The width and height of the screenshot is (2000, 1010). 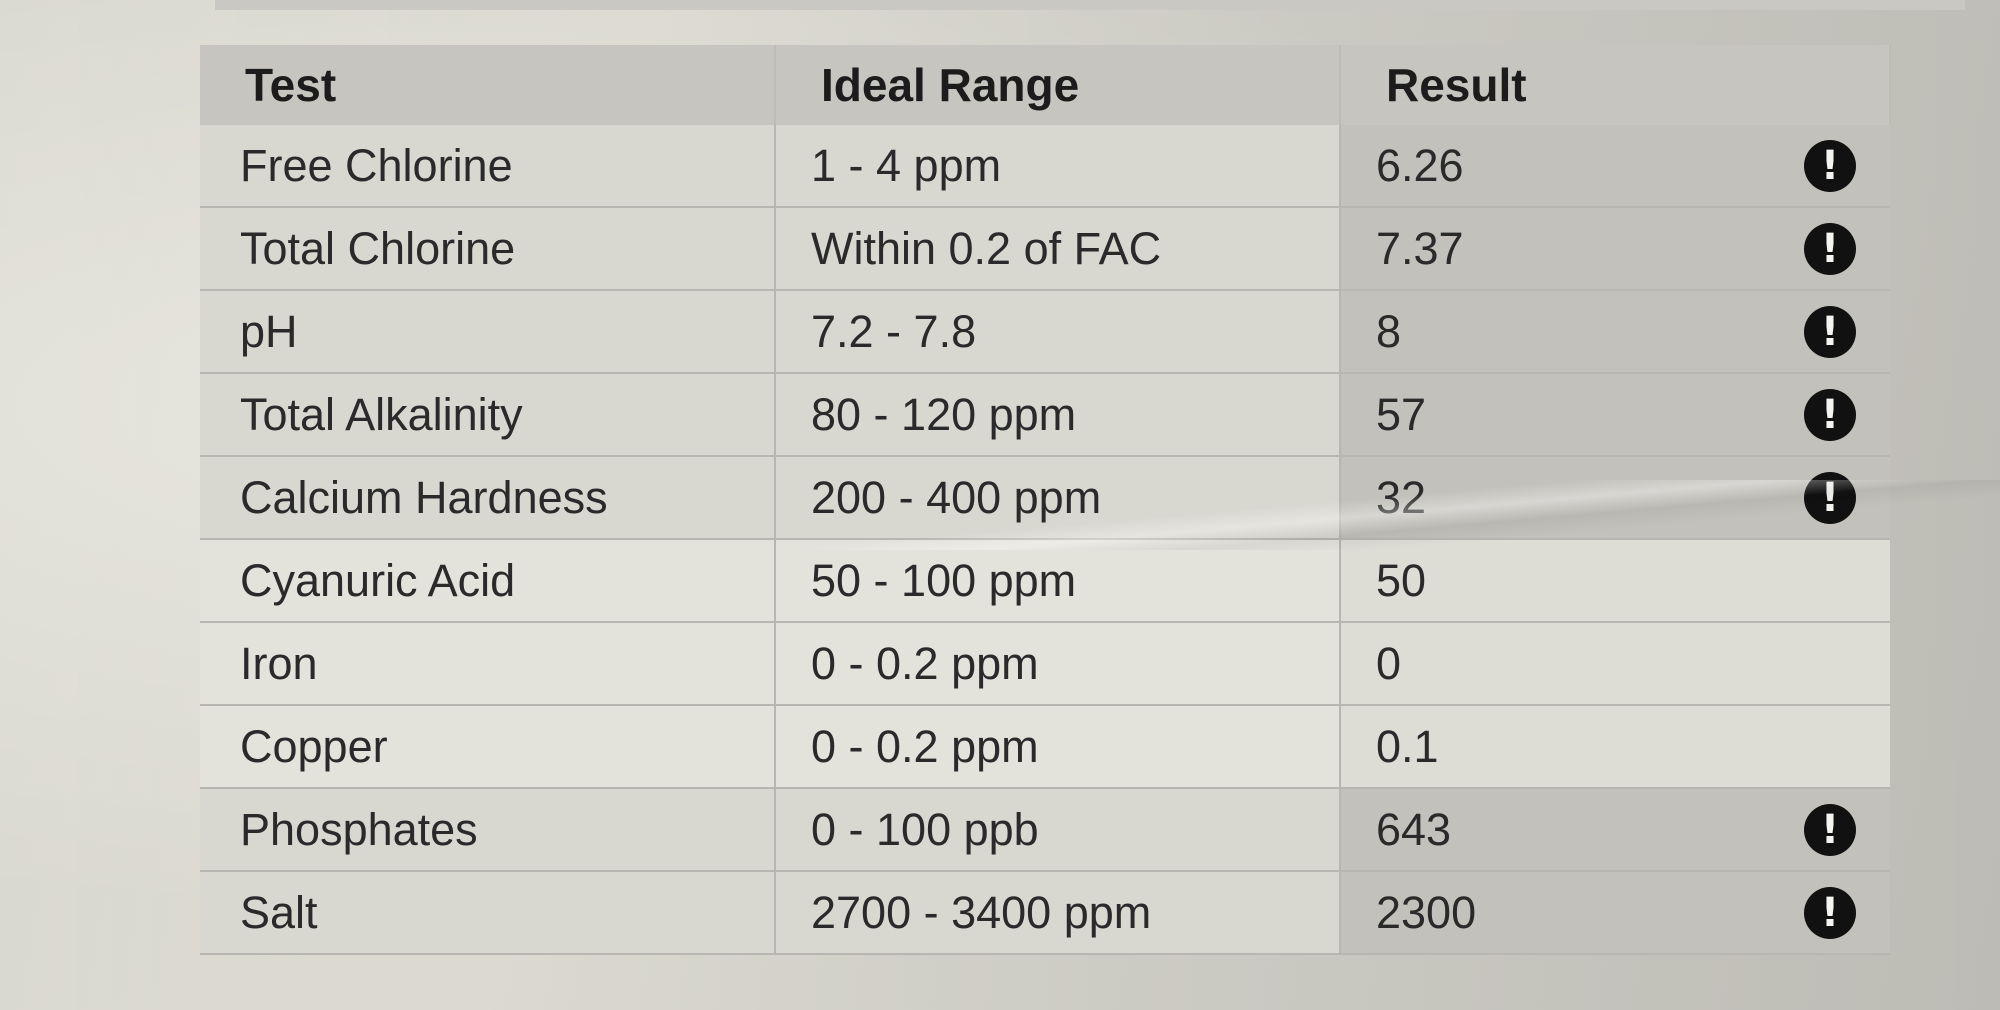 I want to click on result-value: 32, so click(x=1401, y=497).